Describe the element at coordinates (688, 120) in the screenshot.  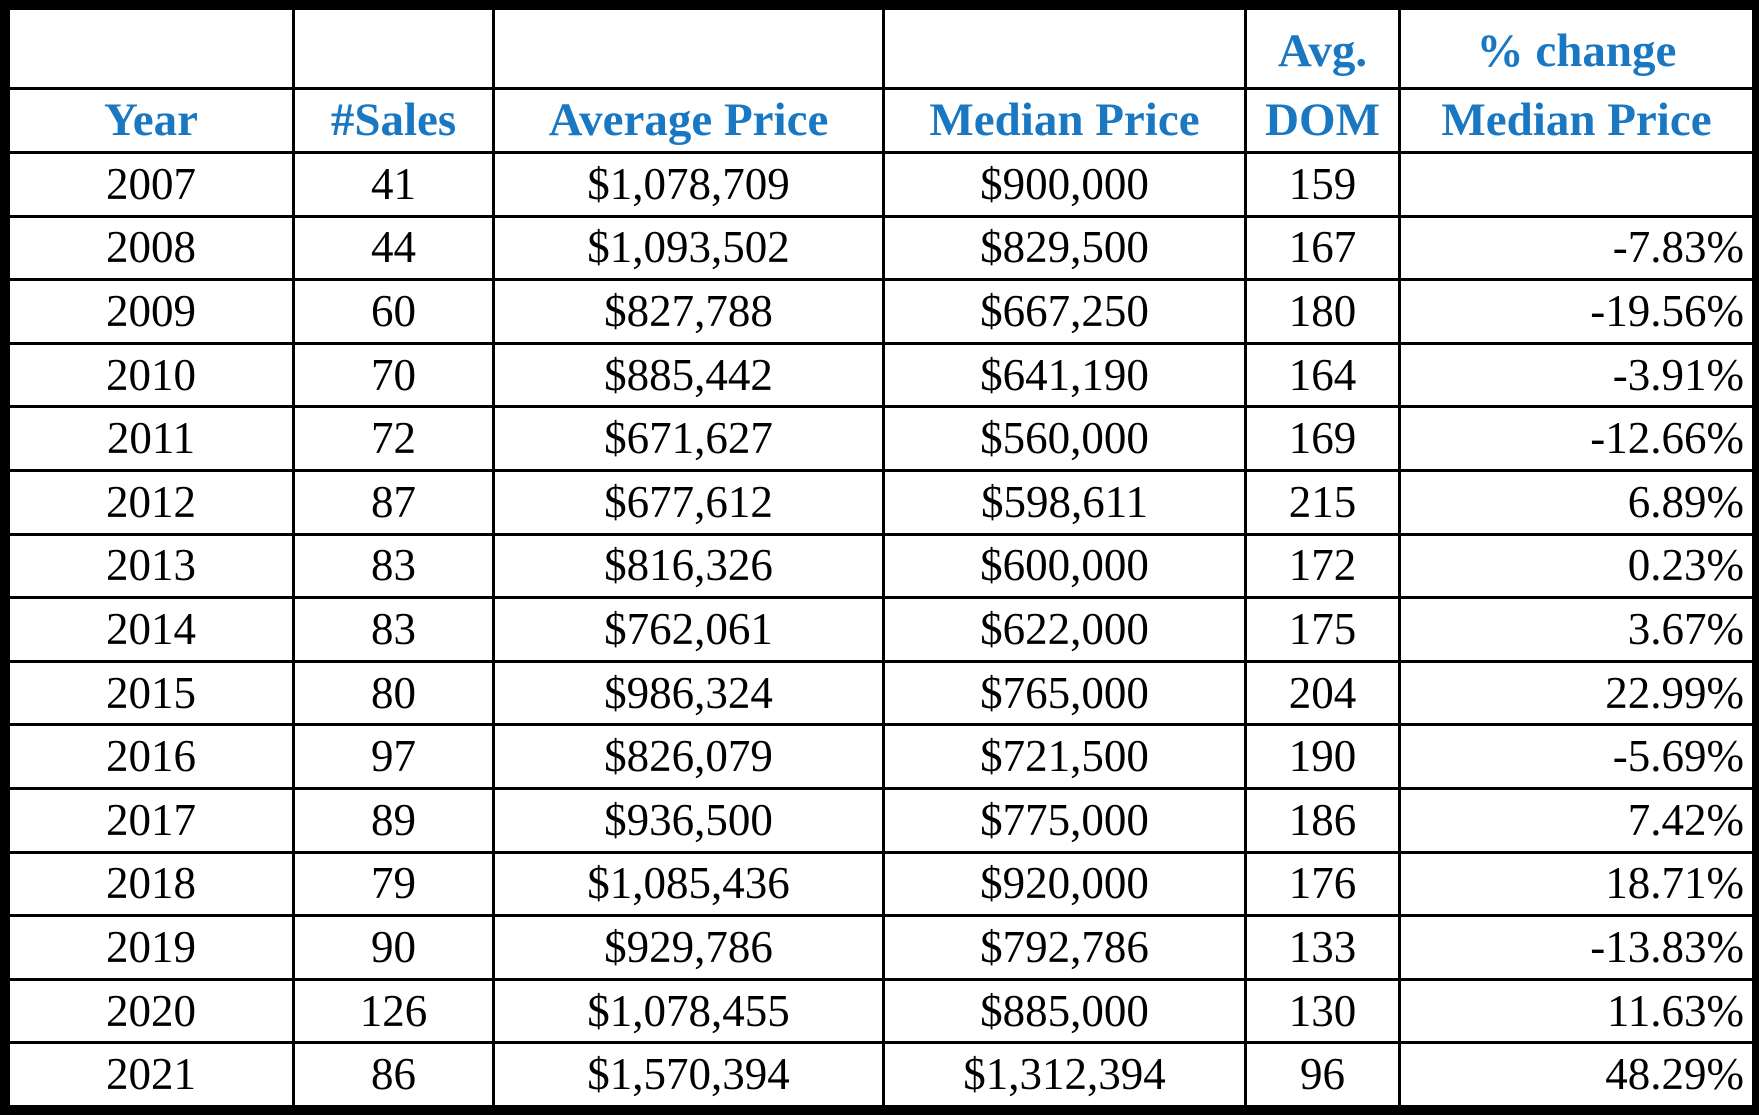
I see `header-average-price: Average Price` at that location.